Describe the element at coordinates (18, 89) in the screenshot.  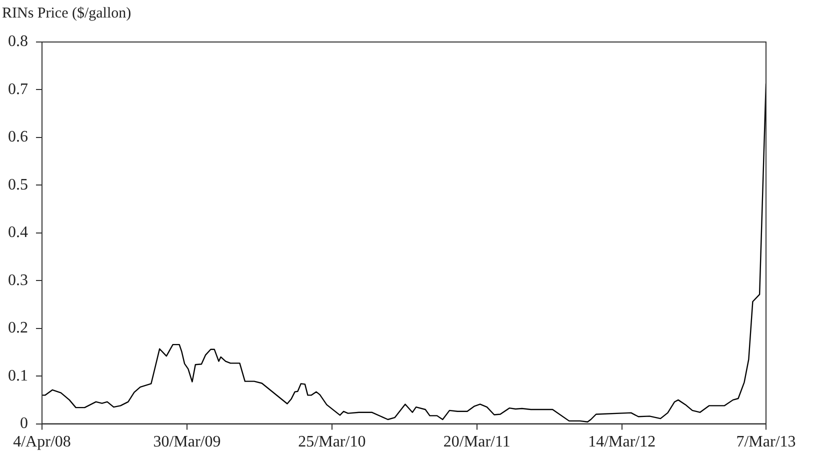
I see `y-tick-label: 0.7` at that location.